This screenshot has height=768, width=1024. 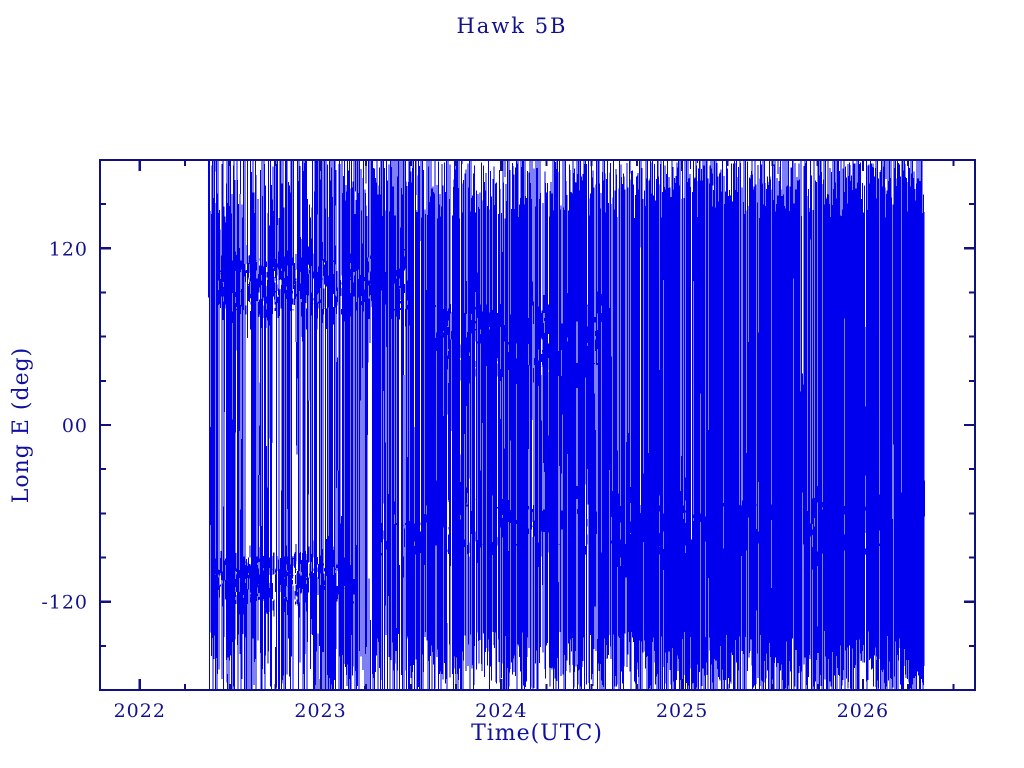 I want to click on x-tick-label: 2025, so click(x=682, y=711).